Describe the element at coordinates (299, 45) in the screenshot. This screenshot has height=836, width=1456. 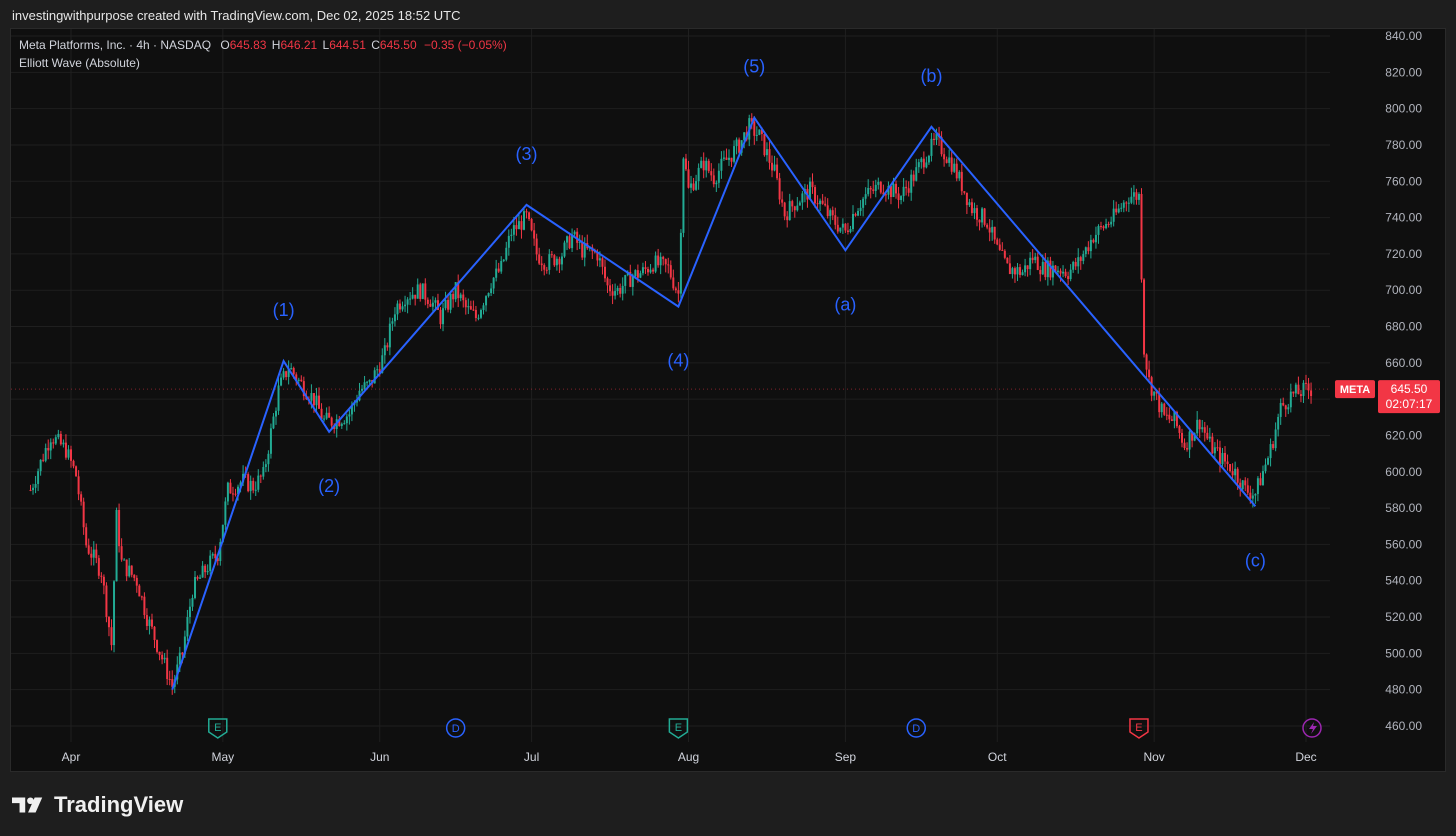
I see `high-value: 646.21` at that location.